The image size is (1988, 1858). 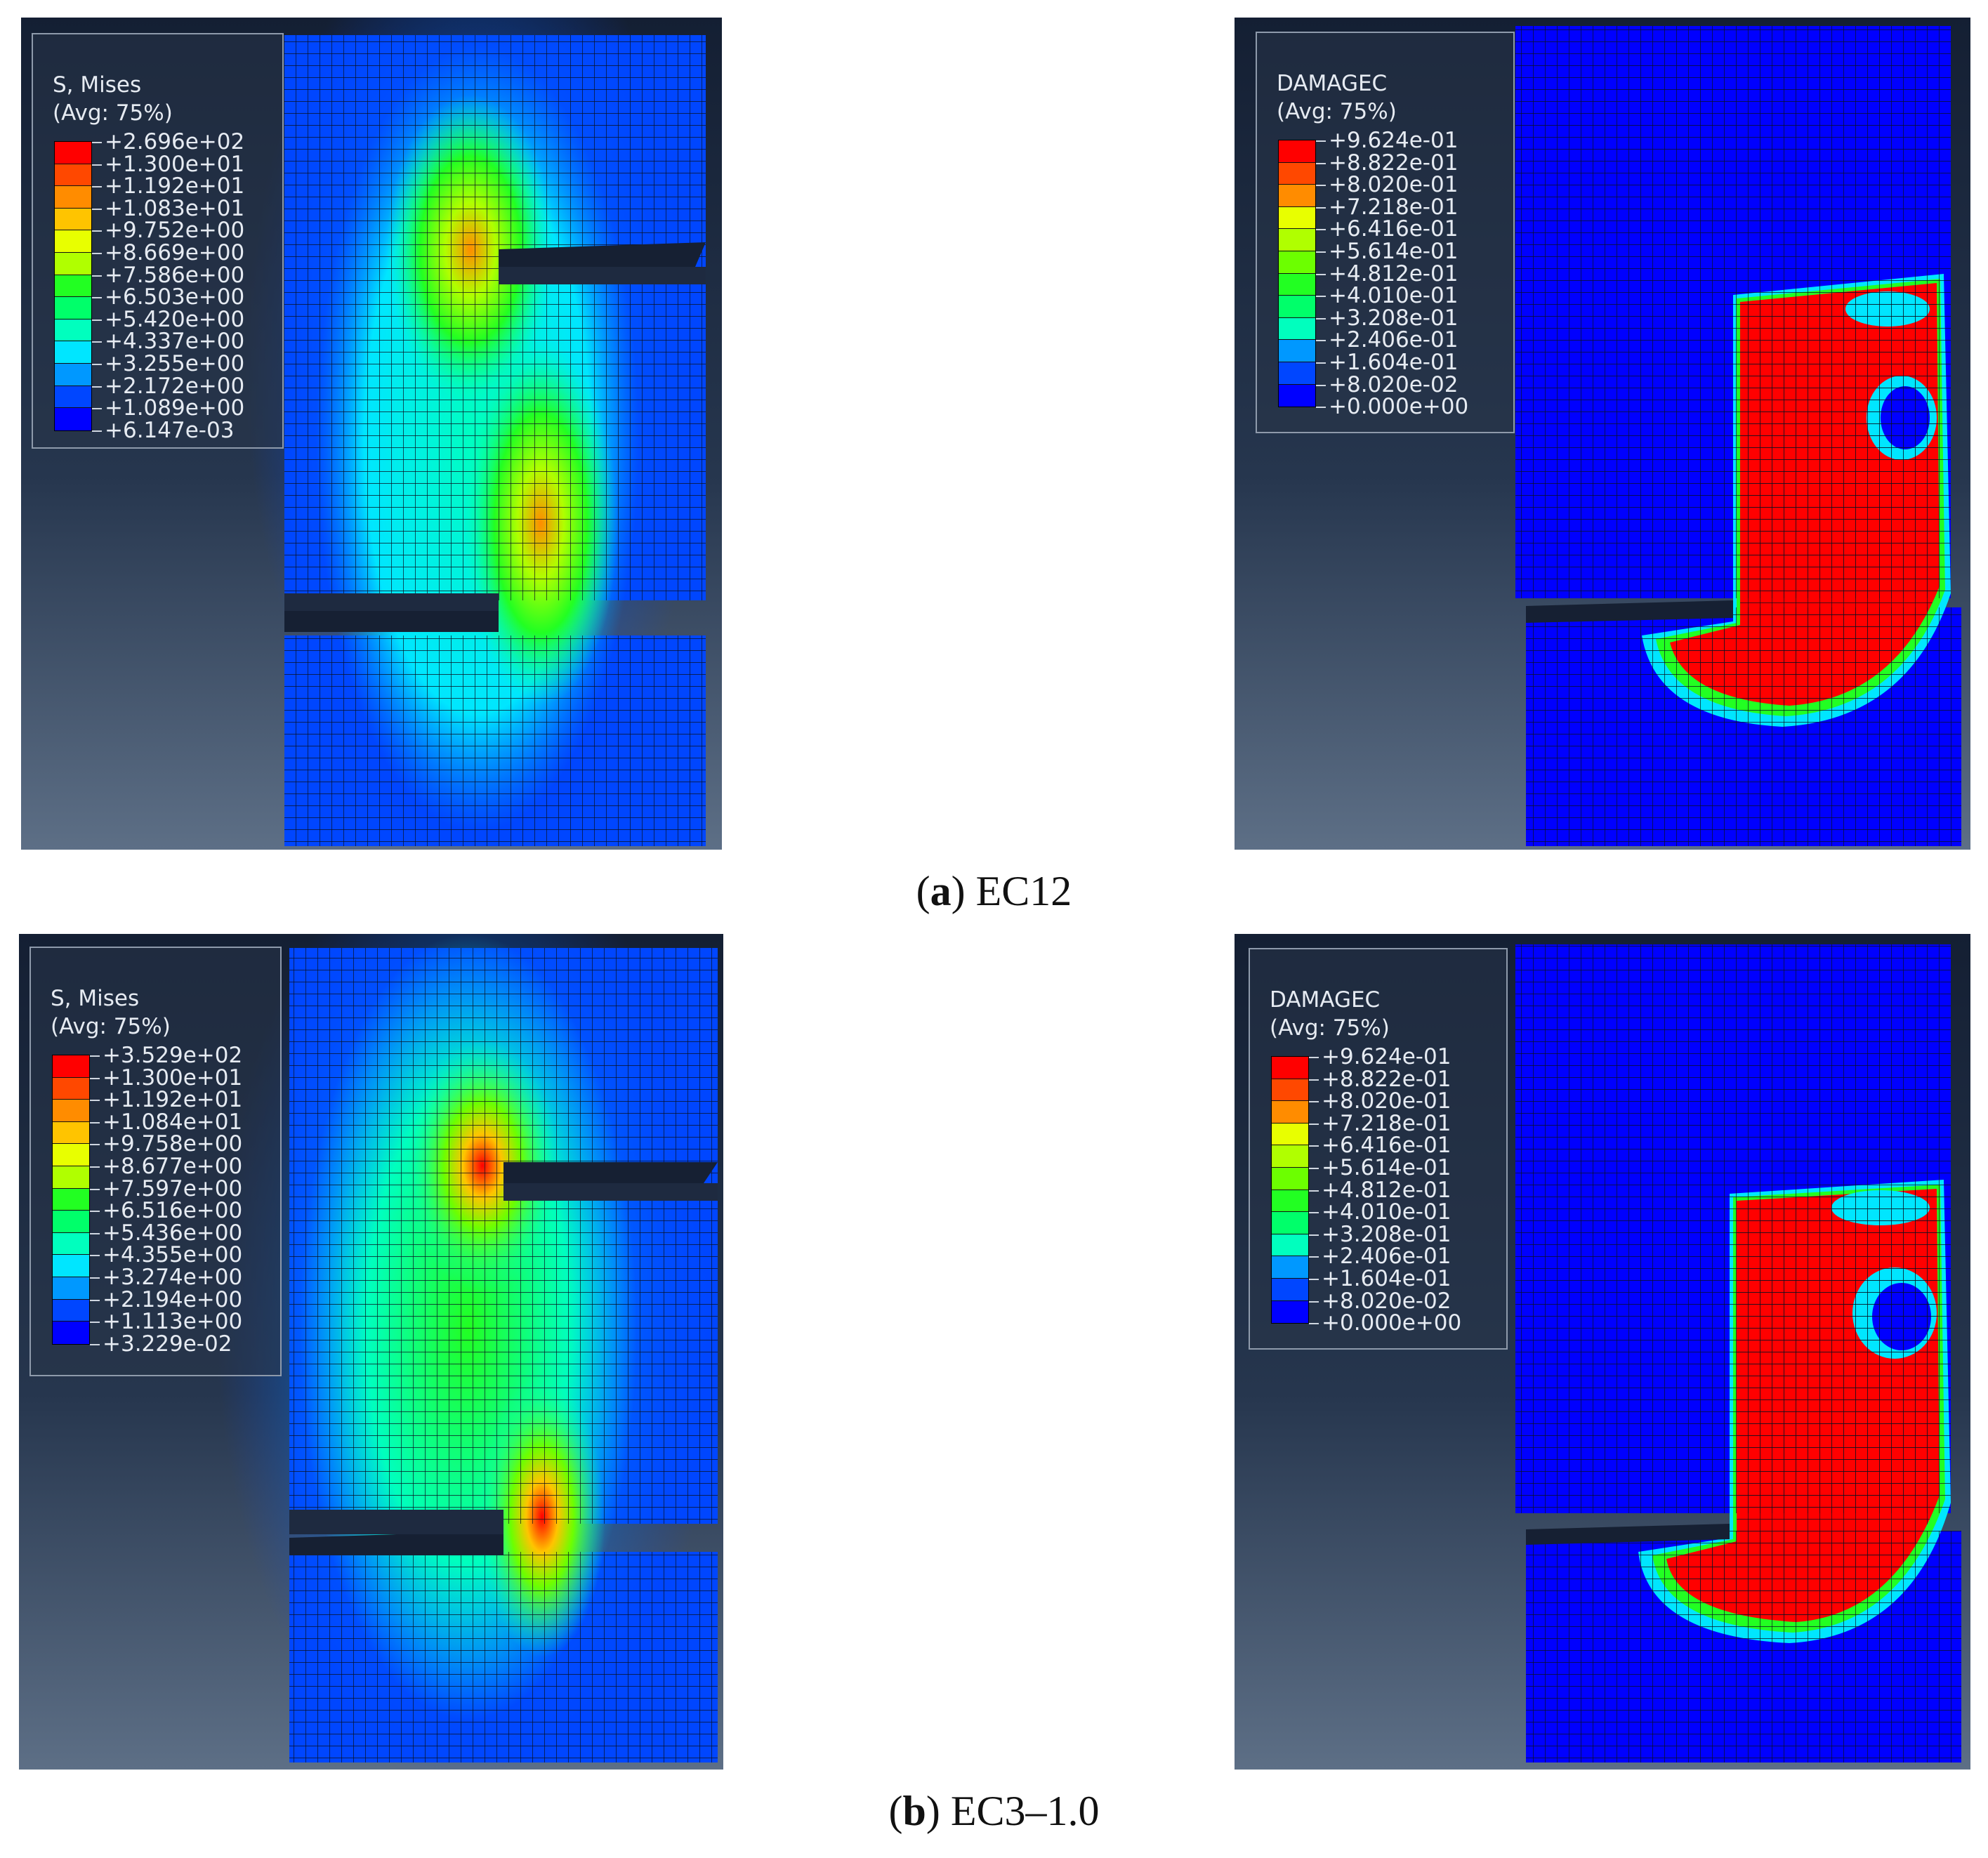 I want to click on legend-value: +6.503e+00, so click(x=168, y=297).